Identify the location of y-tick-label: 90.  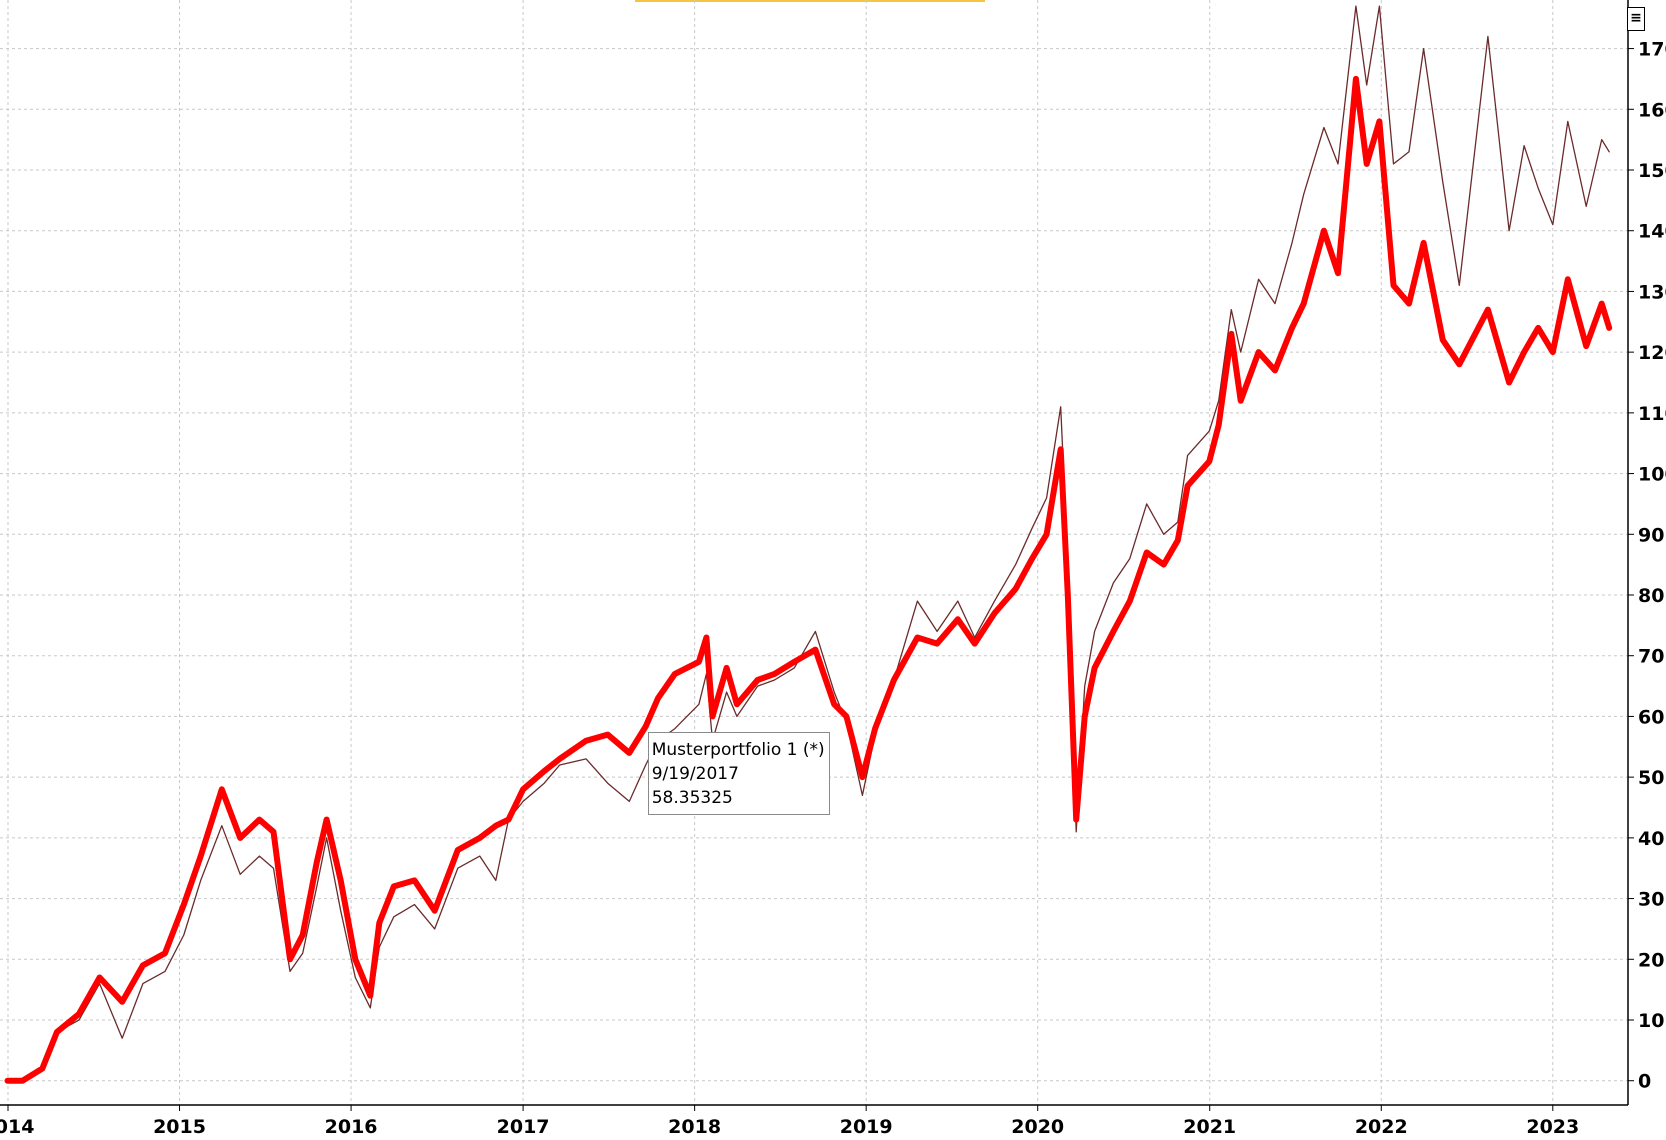
(1651, 535).